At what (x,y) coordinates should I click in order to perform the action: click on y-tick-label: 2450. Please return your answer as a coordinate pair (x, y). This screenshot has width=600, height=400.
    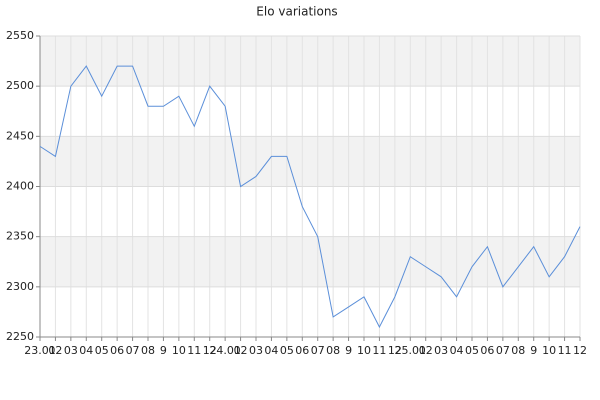
    Looking at the image, I should click on (20, 135).